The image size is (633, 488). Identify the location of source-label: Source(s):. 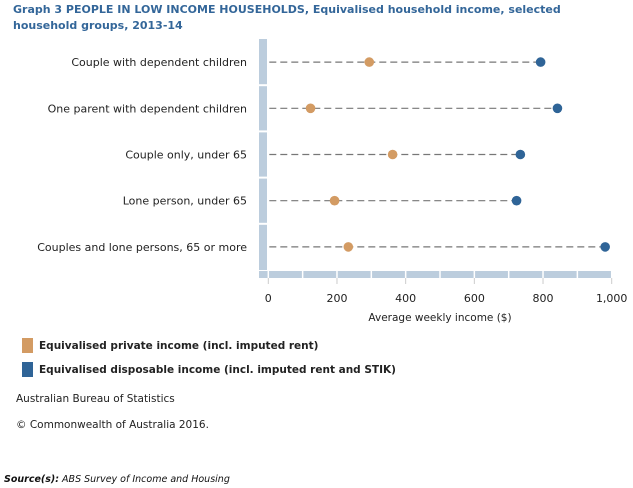
(32, 479).